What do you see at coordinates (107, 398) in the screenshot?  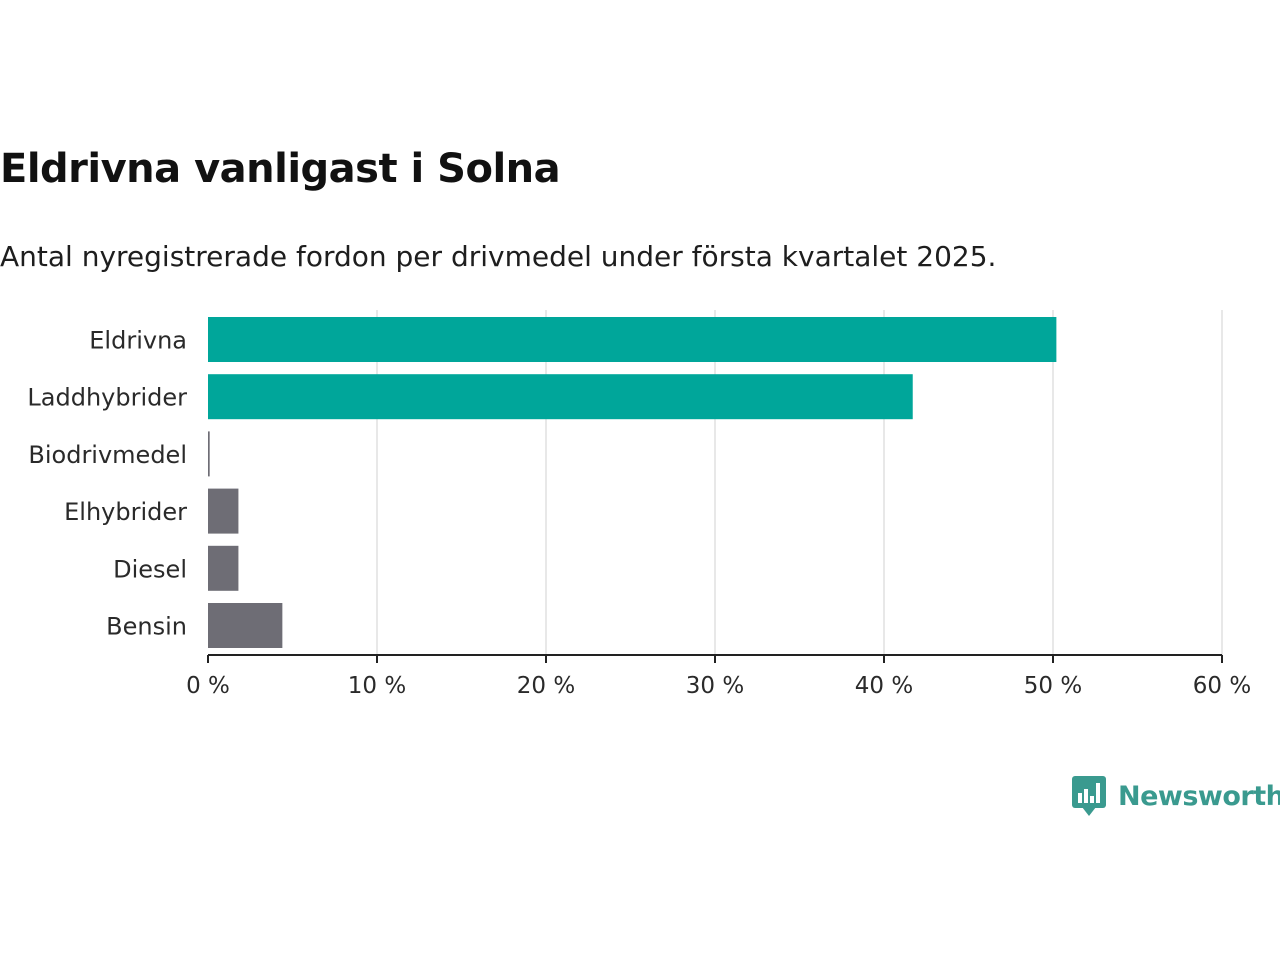 I see `category-label-laddhybrider: Laddhybrider` at bounding box center [107, 398].